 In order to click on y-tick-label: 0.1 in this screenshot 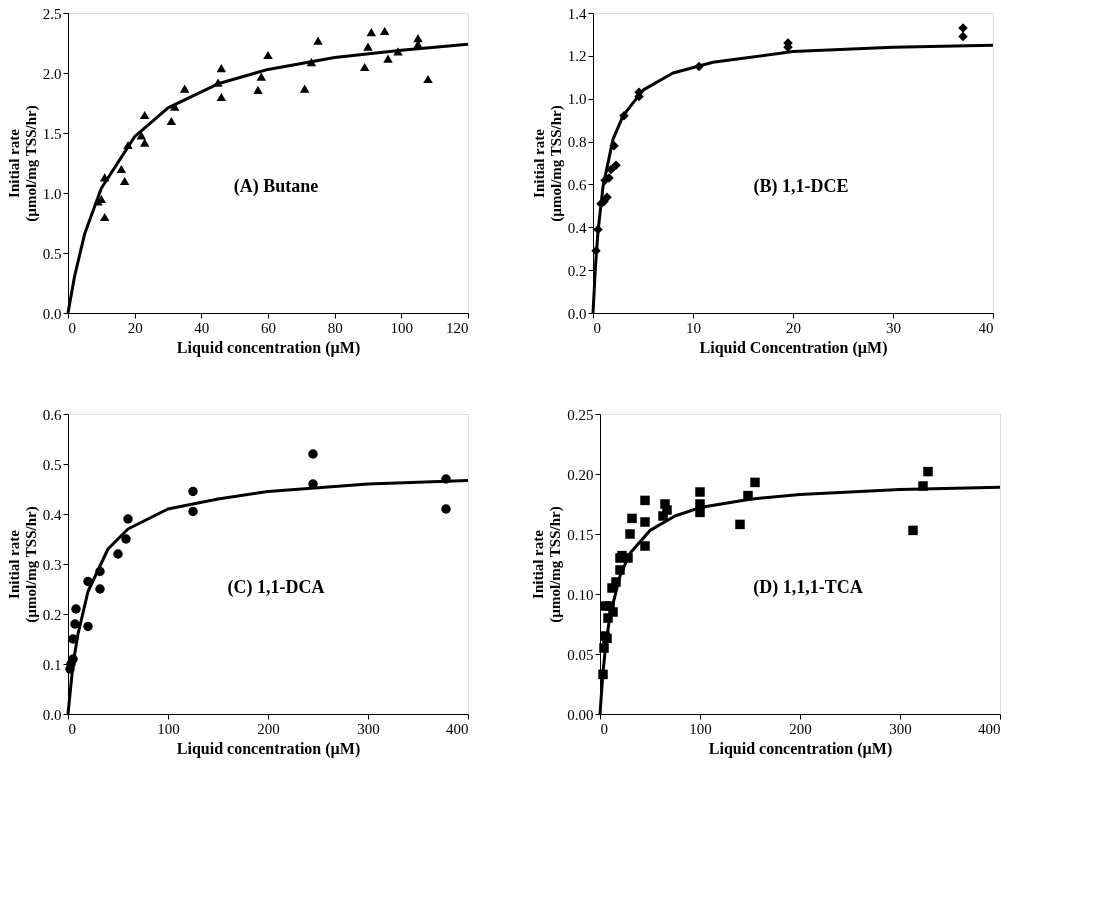, I will do `click(52, 664)`.